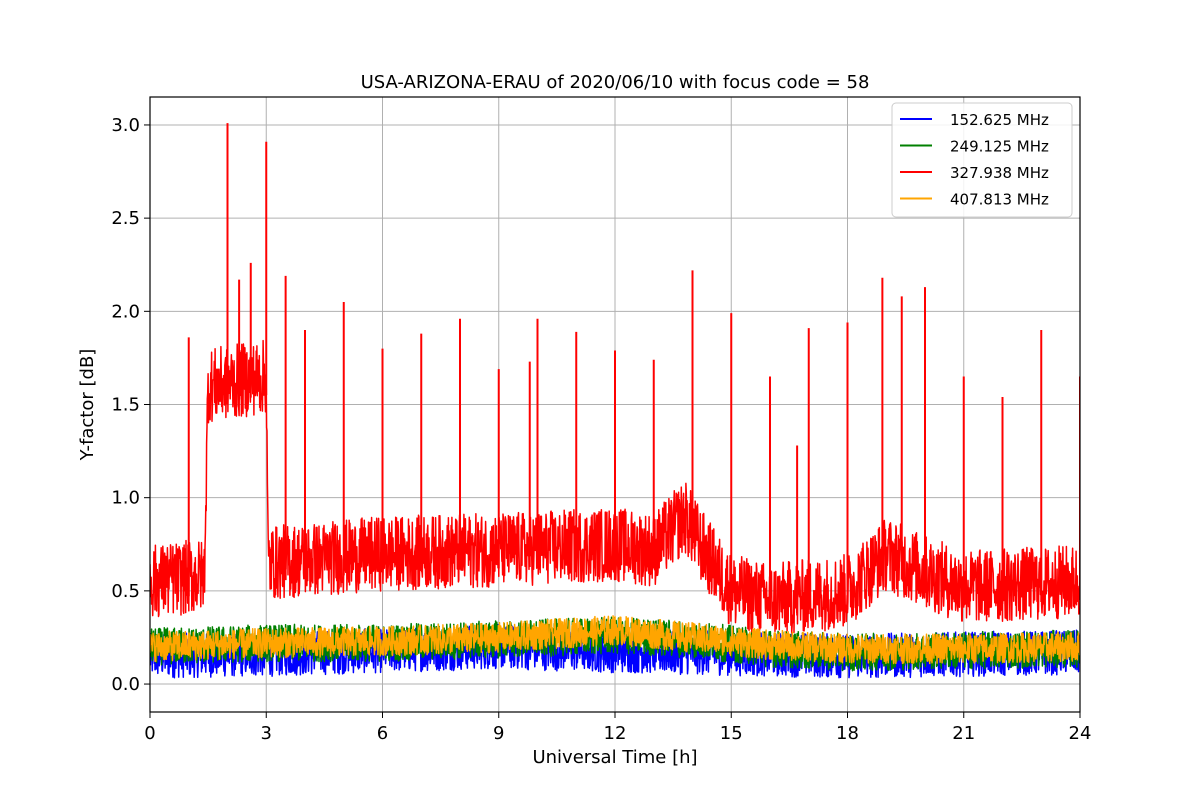  Describe the element at coordinates (125, 311) in the screenshot. I see `y-tick-label: 2.0` at that location.